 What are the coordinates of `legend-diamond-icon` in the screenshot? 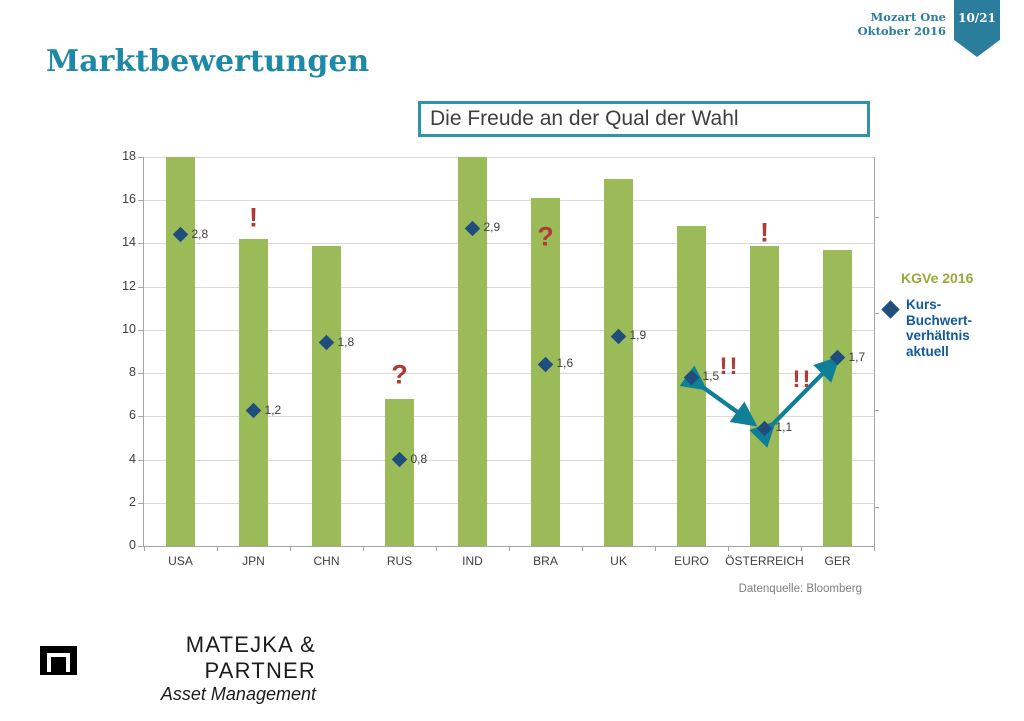 It's located at (890, 309).